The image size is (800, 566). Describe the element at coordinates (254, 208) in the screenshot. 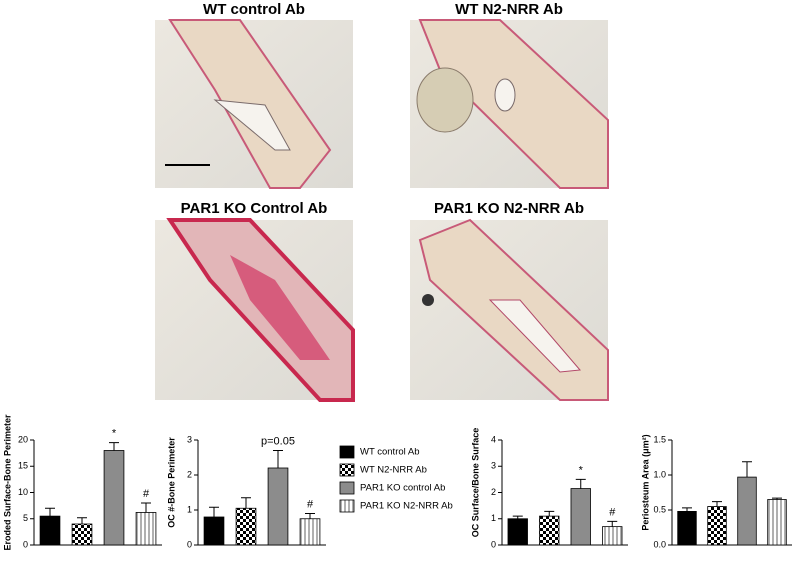

I see `panel-title: PAR1 KO Control Ab` at that location.